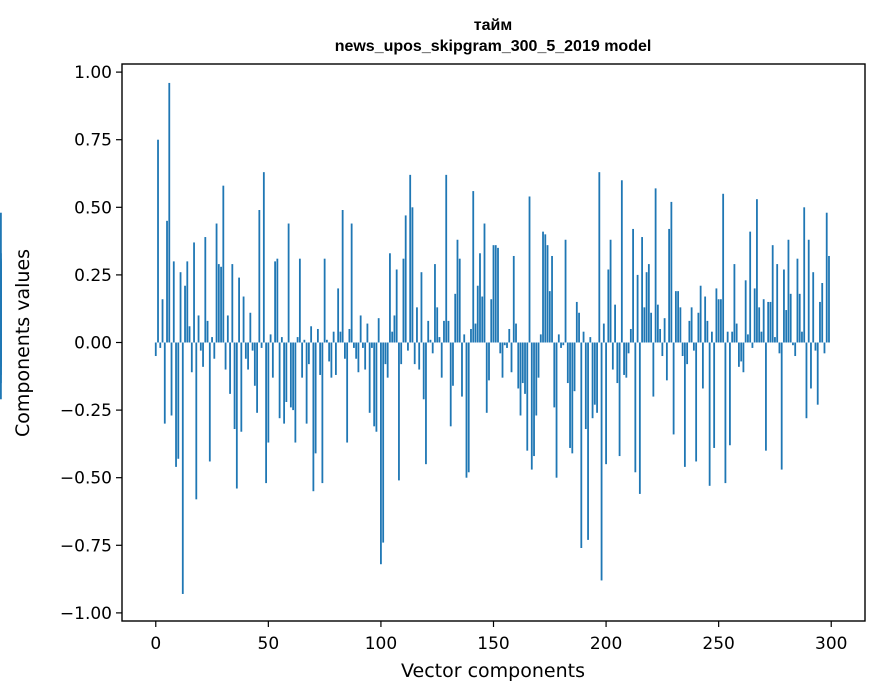 The image size is (880, 696). What do you see at coordinates (86, 614) in the screenshot?
I see `y-tick-label: −1.00` at bounding box center [86, 614].